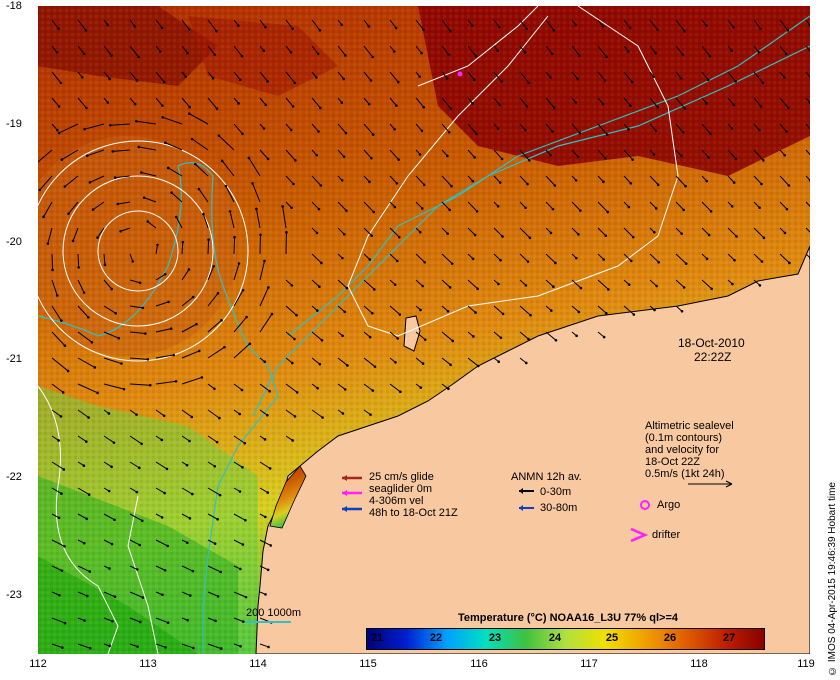  I want to click on altimetry-legend-line: Altimetric sealevel, so click(689, 426).